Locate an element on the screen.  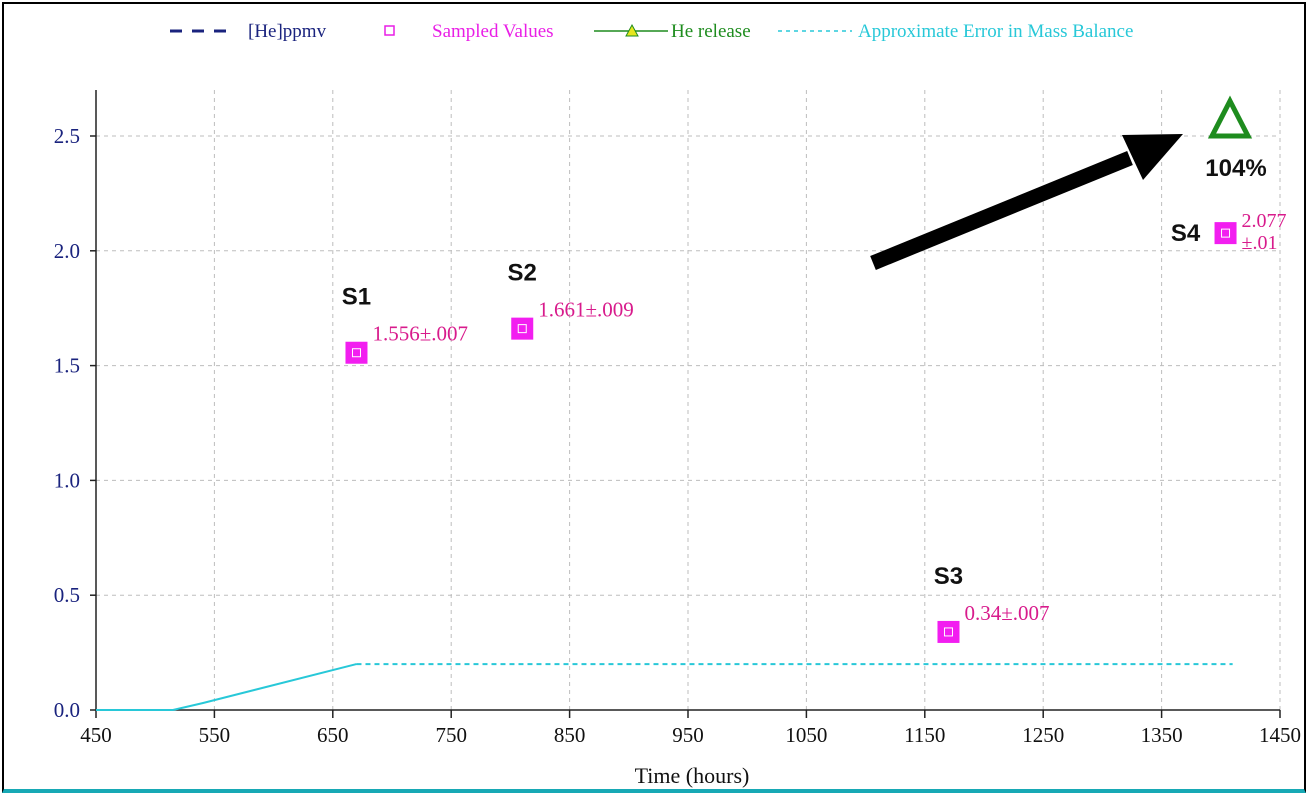
x-tick-label: 550 is located at coordinates (215, 735).